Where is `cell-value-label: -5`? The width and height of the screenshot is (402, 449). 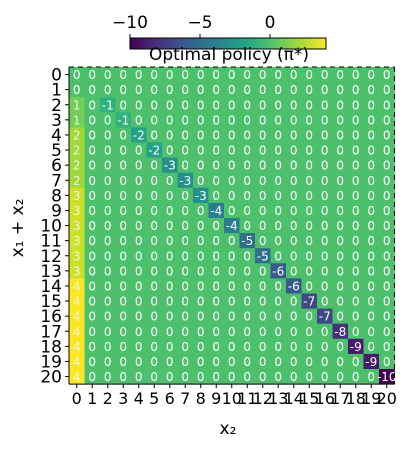
cell-value-label: -5 is located at coordinates (247, 241).